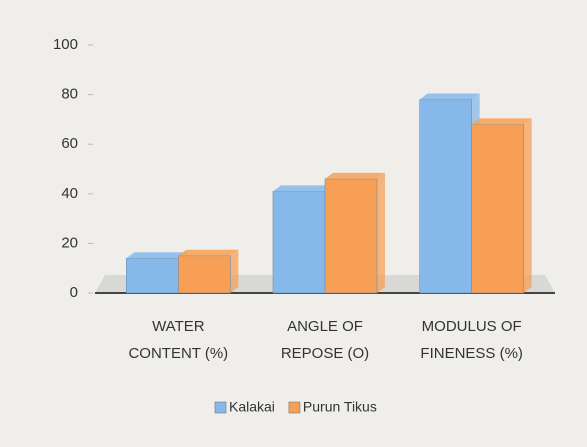 Image resolution: width=587 pixels, height=447 pixels. Describe the element at coordinates (340, 407) in the screenshot. I see `legend-label: Purun Tikus` at that location.